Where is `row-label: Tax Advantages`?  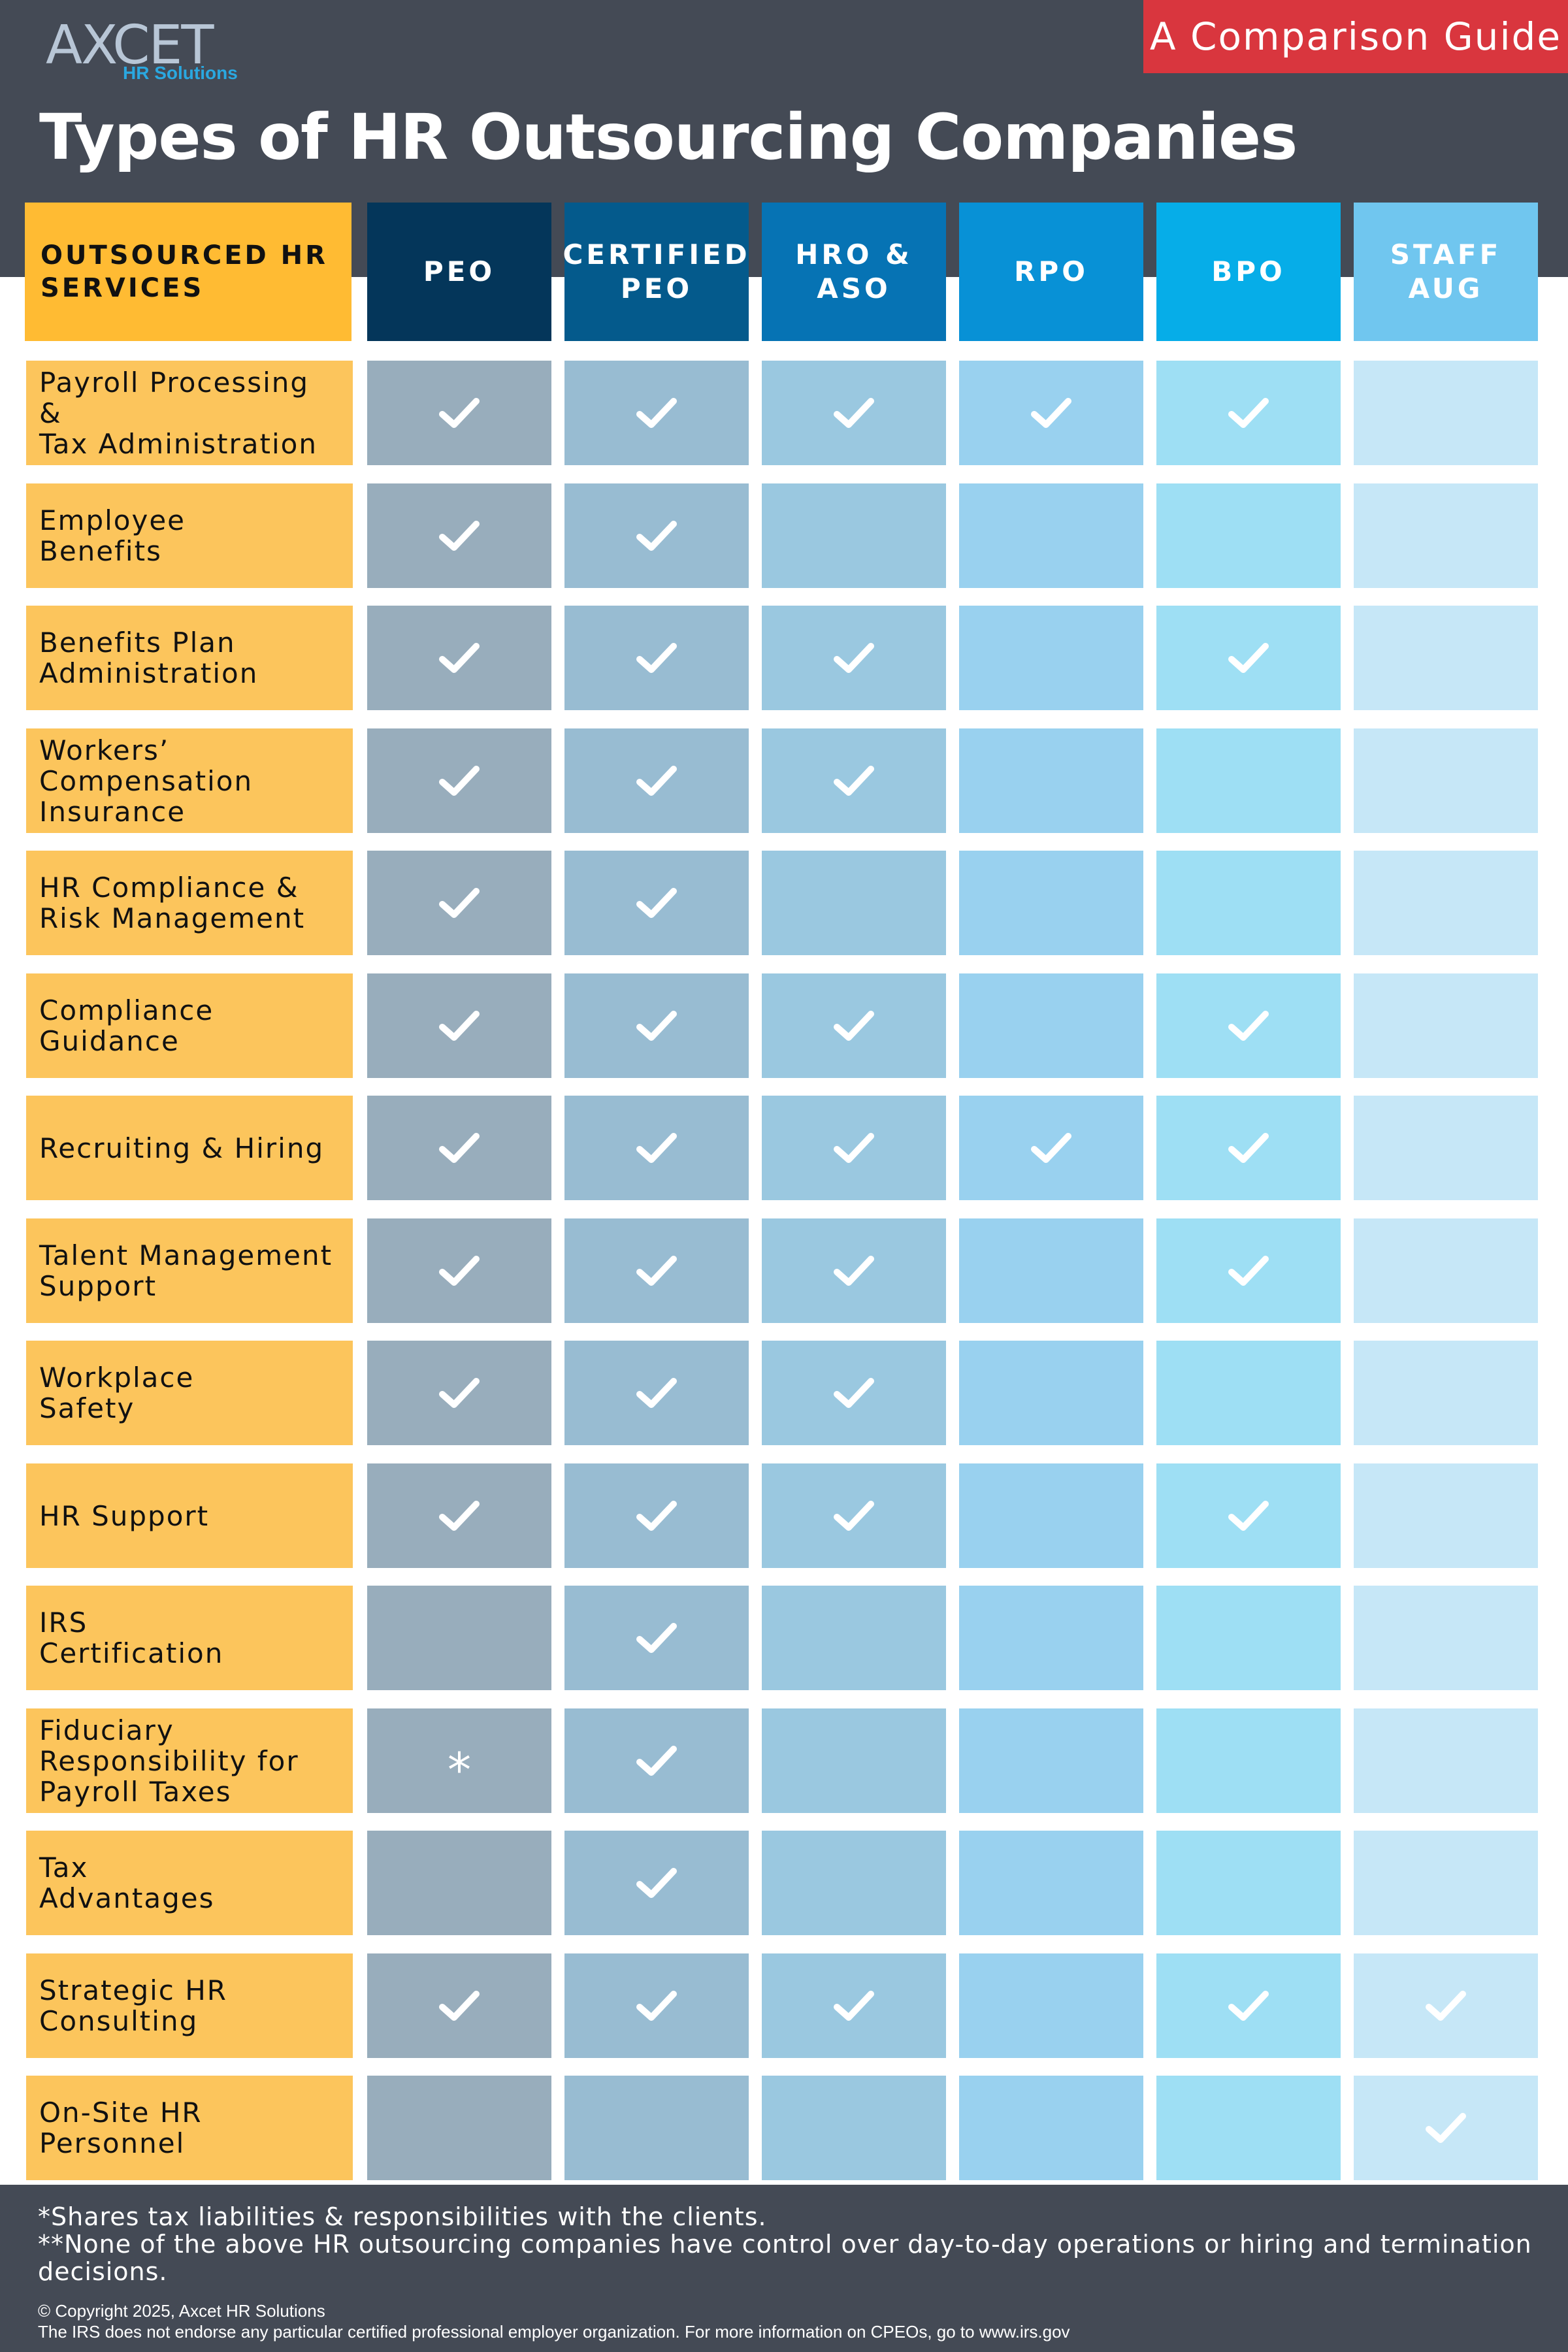
row-label: Tax Advantages is located at coordinates (189, 1883).